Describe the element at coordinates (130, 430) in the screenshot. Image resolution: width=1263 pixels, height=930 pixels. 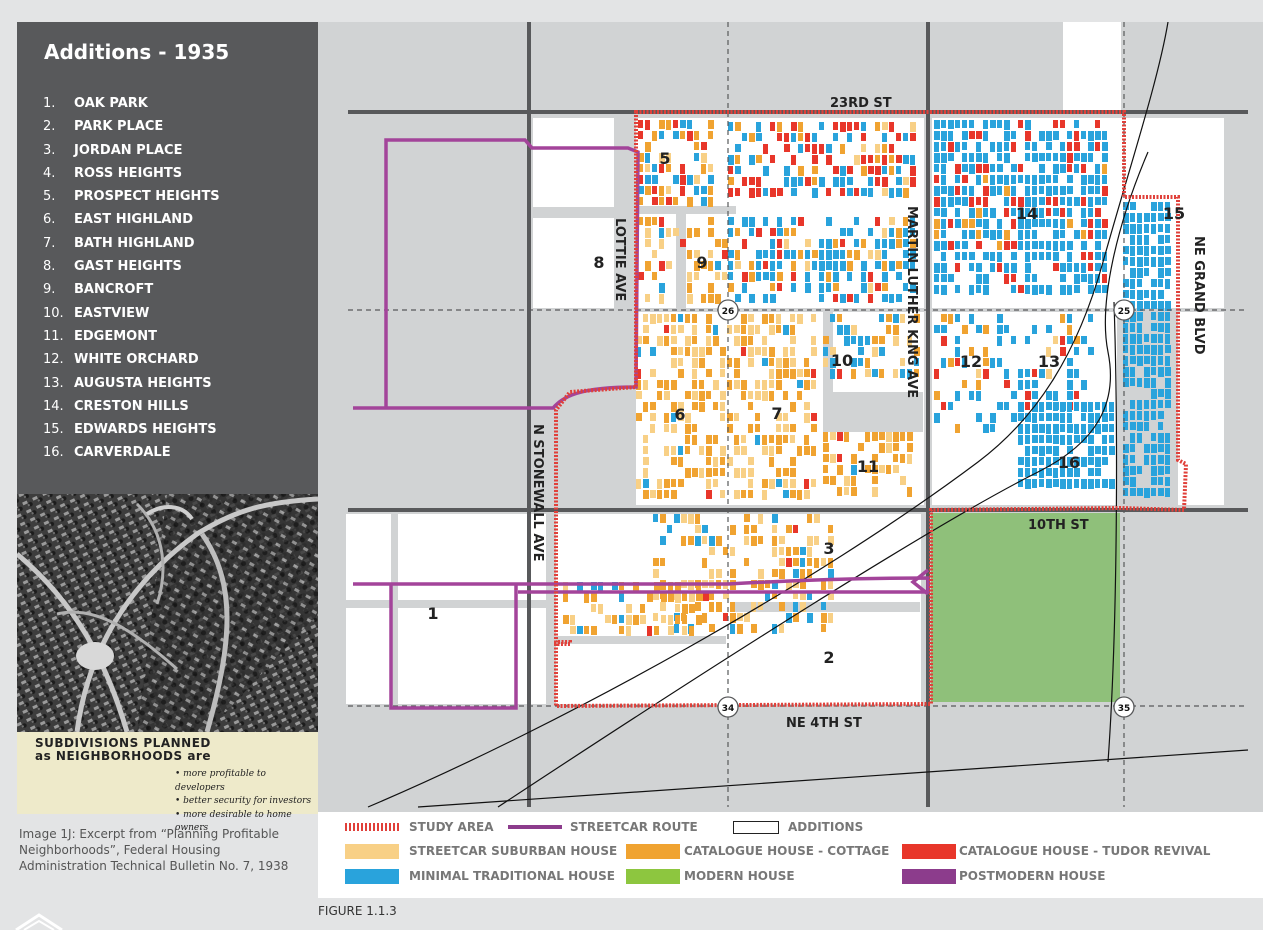
I see `list-item: 15. EDWARDS HEIGHTS` at that location.